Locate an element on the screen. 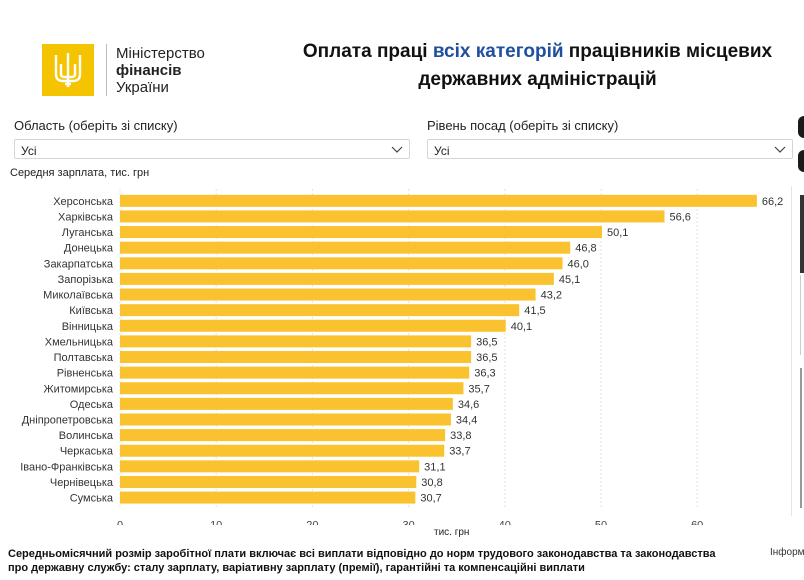 Image resolution: width=804 pixels, height=580 pixels. category-label: Хмельницька is located at coordinates (79, 342).